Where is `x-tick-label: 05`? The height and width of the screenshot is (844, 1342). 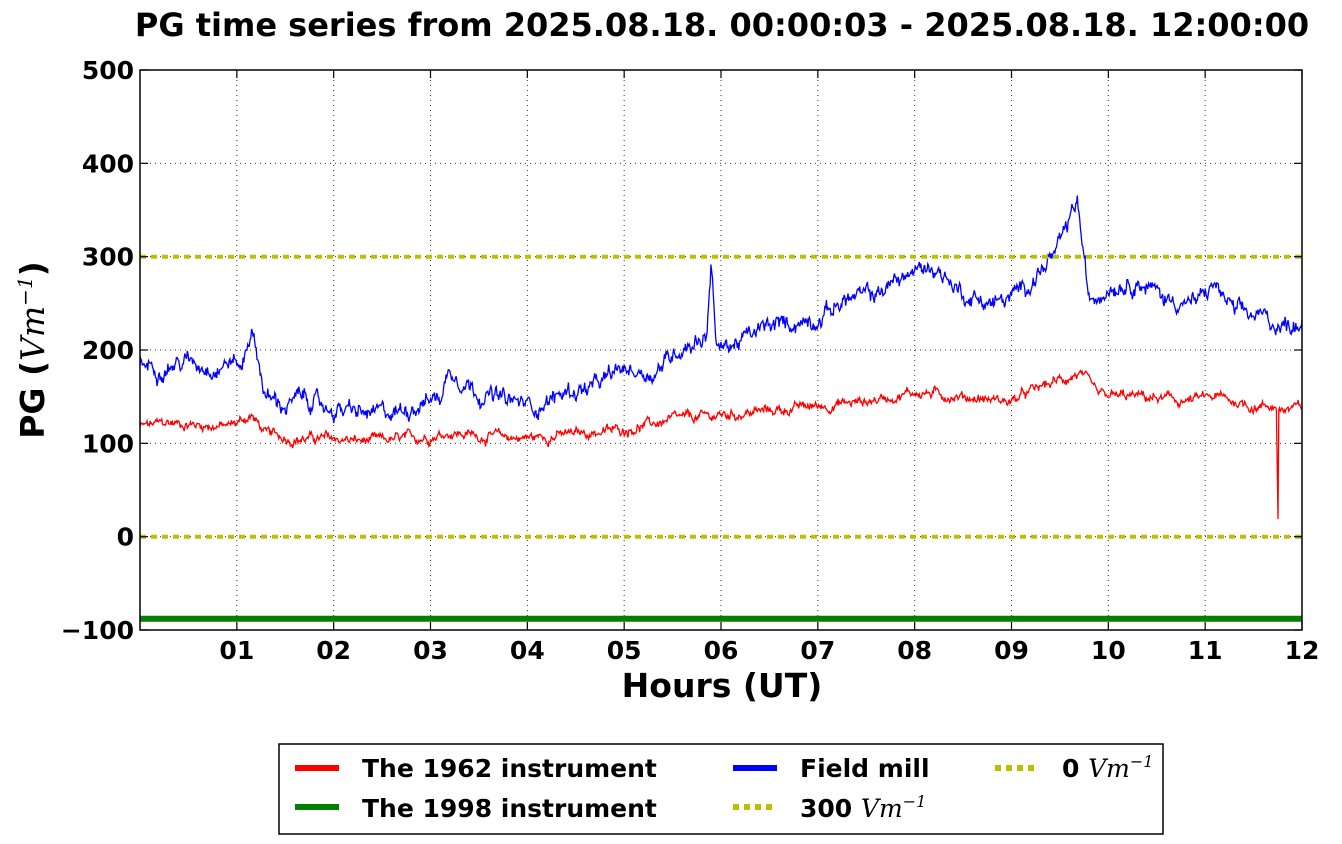
x-tick-label: 05 is located at coordinates (624, 650).